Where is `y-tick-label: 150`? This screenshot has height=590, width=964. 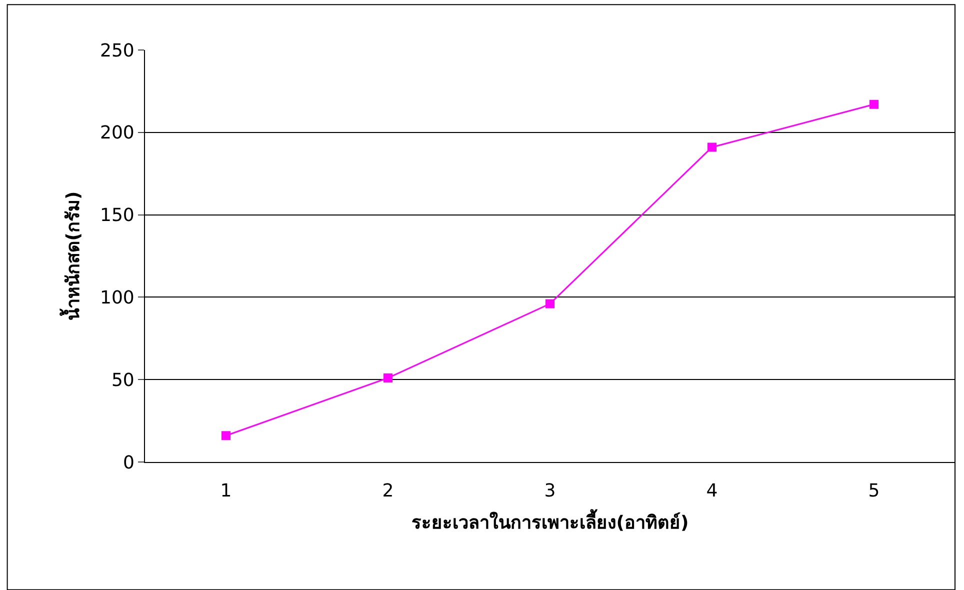
y-tick-label: 150 is located at coordinates (117, 215).